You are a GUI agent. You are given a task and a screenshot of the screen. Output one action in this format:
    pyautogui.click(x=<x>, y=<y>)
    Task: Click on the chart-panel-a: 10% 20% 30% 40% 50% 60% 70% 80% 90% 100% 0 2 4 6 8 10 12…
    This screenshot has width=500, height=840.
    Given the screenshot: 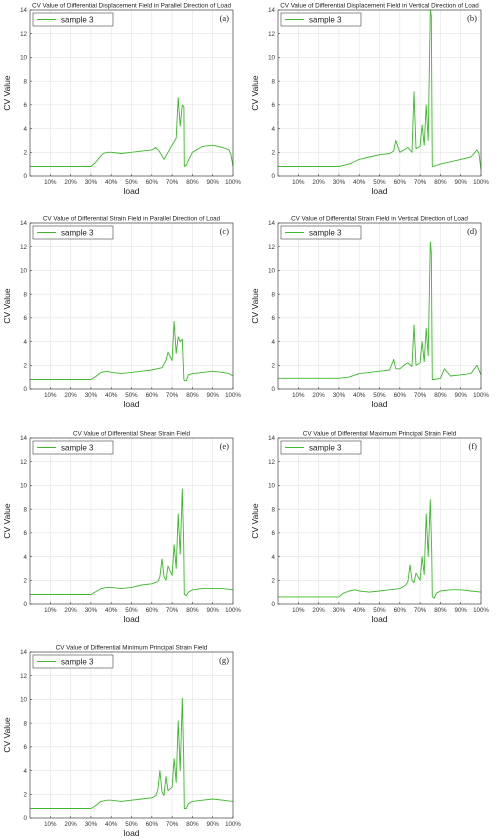 What is the action you would take?
    pyautogui.click(x=121, y=100)
    